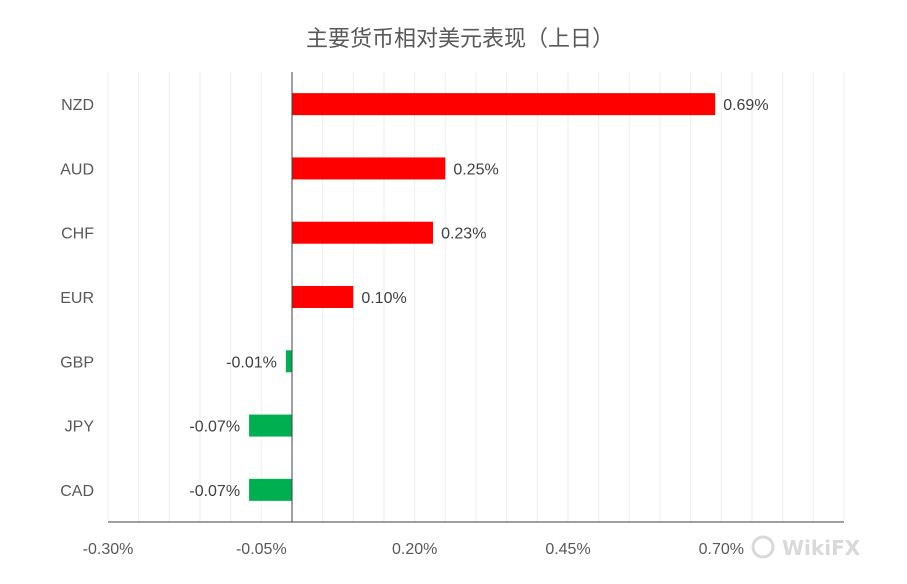 This screenshot has height=584, width=907. What do you see at coordinates (323, 297) in the screenshot?
I see `bar-eur` at bounding box center [323, 297].